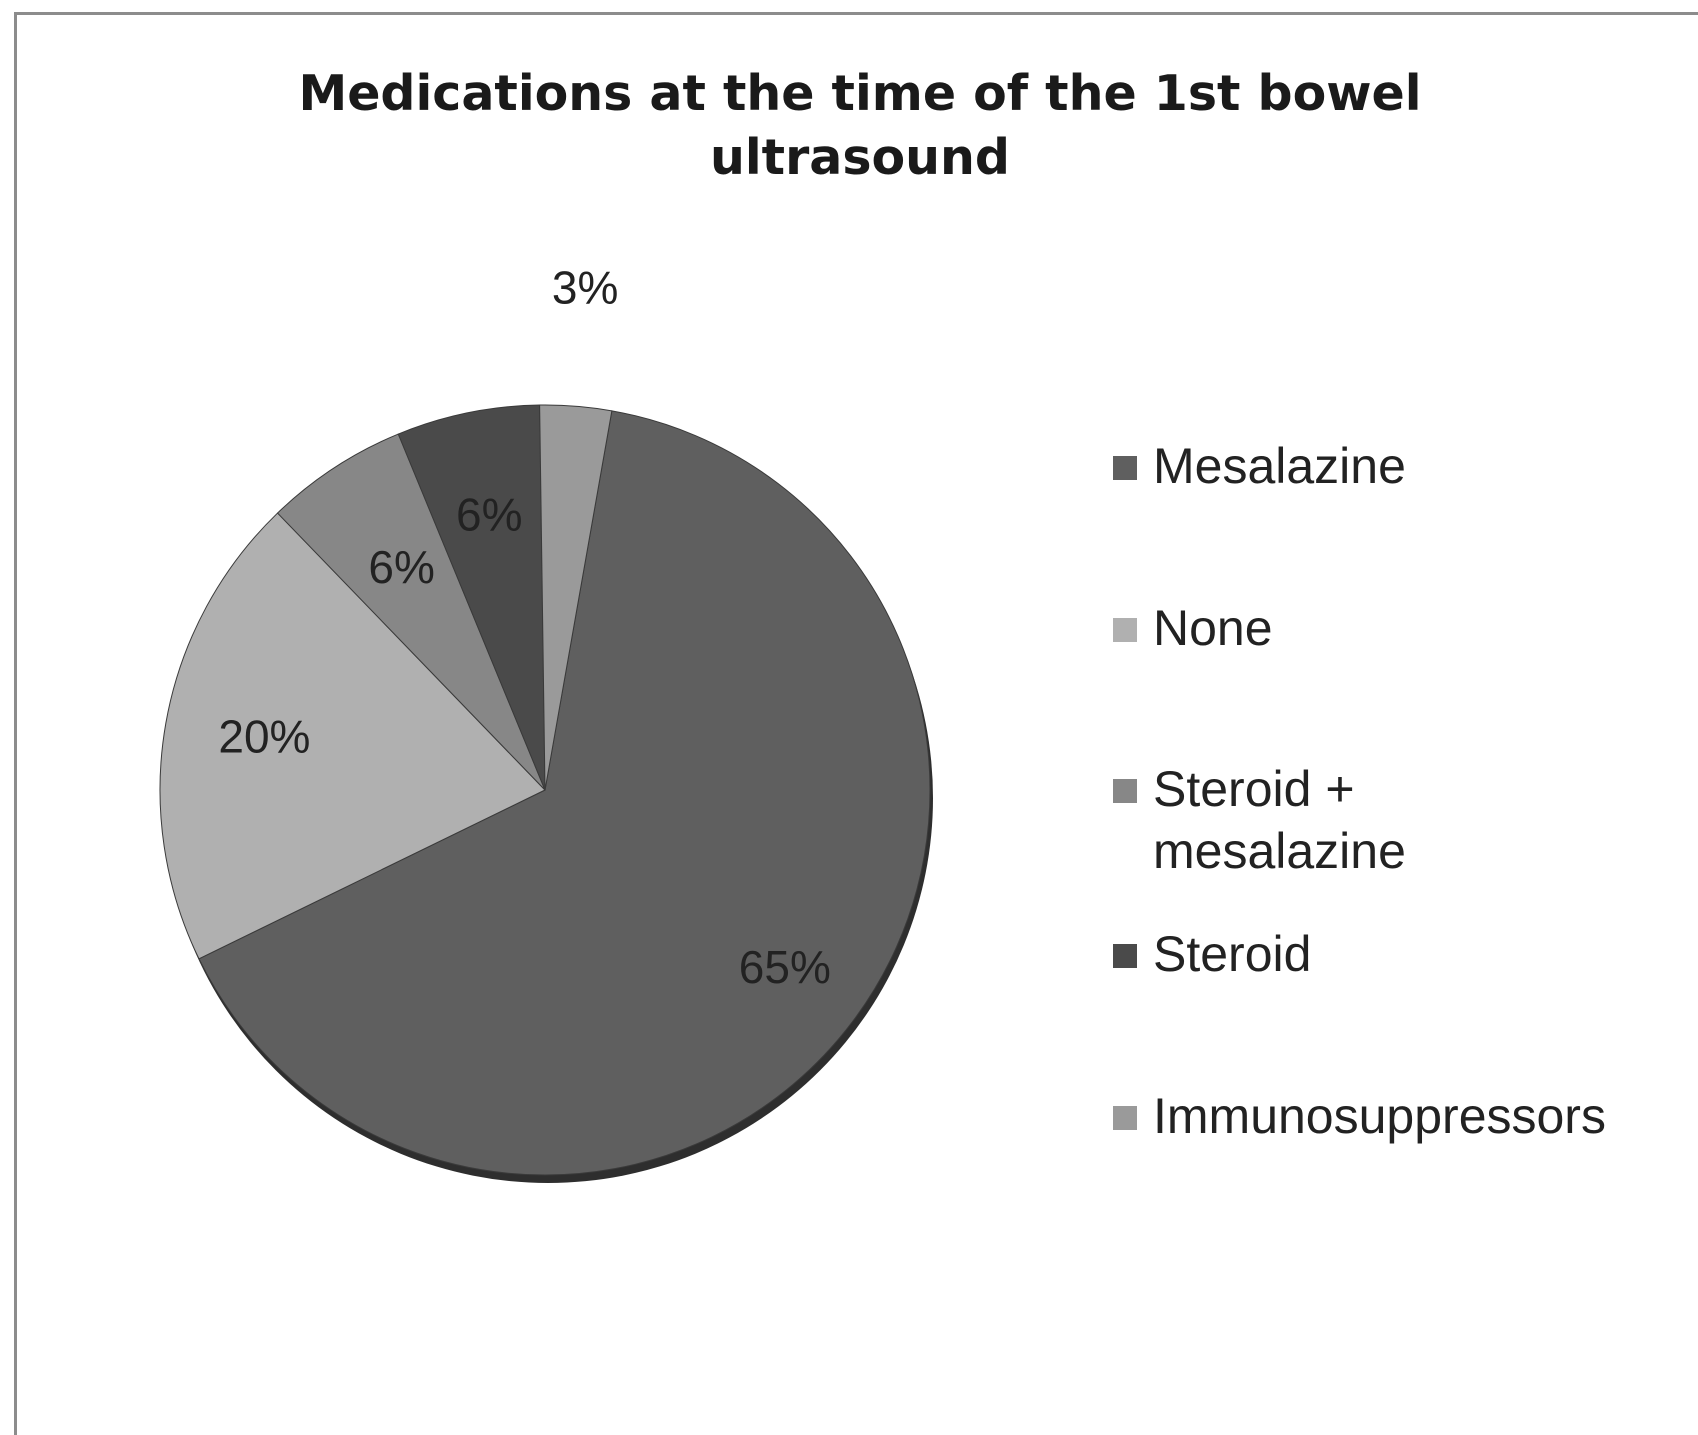  I want to click on legend-label-none: None, so click(1213, 628).